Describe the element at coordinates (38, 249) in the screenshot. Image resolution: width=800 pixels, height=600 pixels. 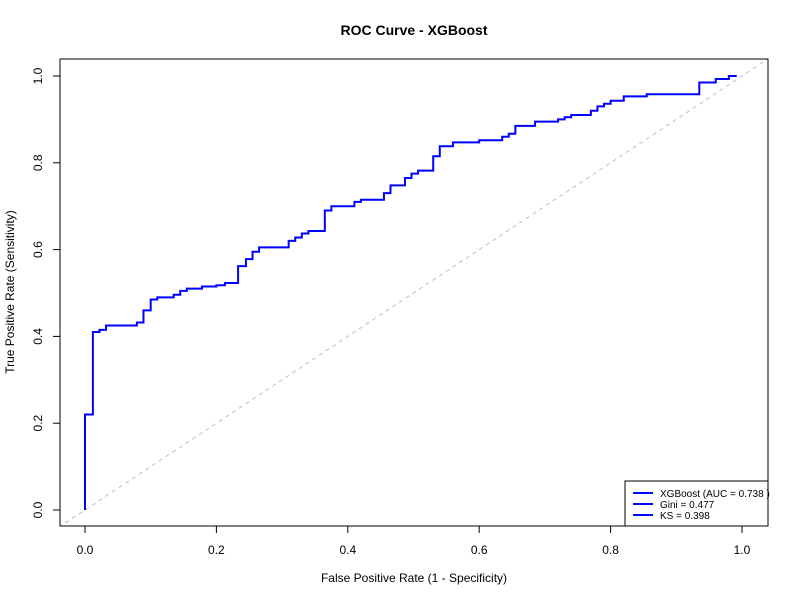
I see `y-tick-label: 0.6` at that location.